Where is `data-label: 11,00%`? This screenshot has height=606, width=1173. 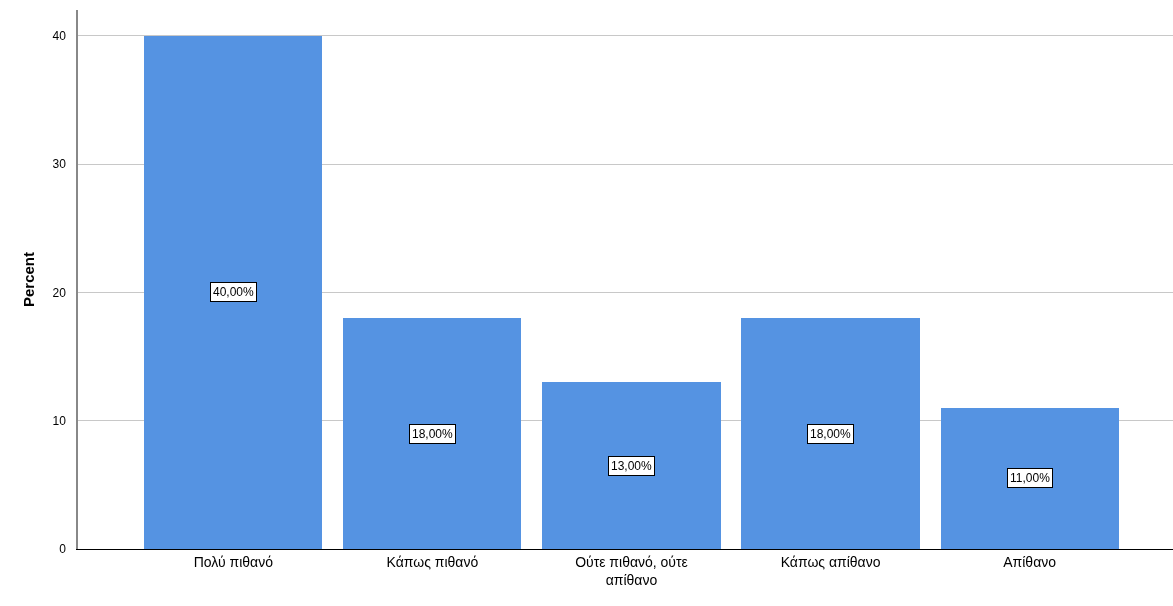 data-label: 11,00% is located at coordinates (1030, 478).